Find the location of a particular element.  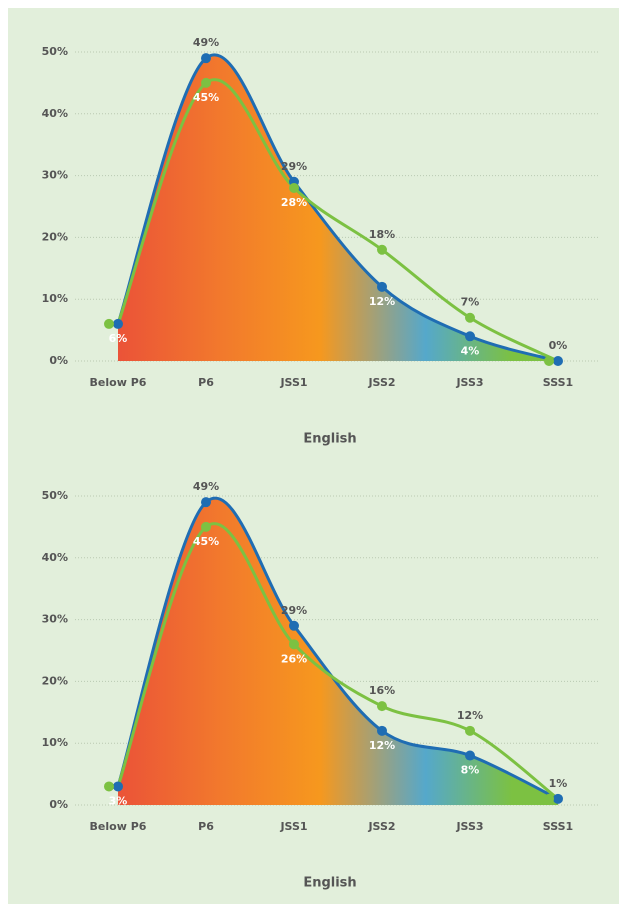

data-label: 3% is located at coordinates (118, 800).